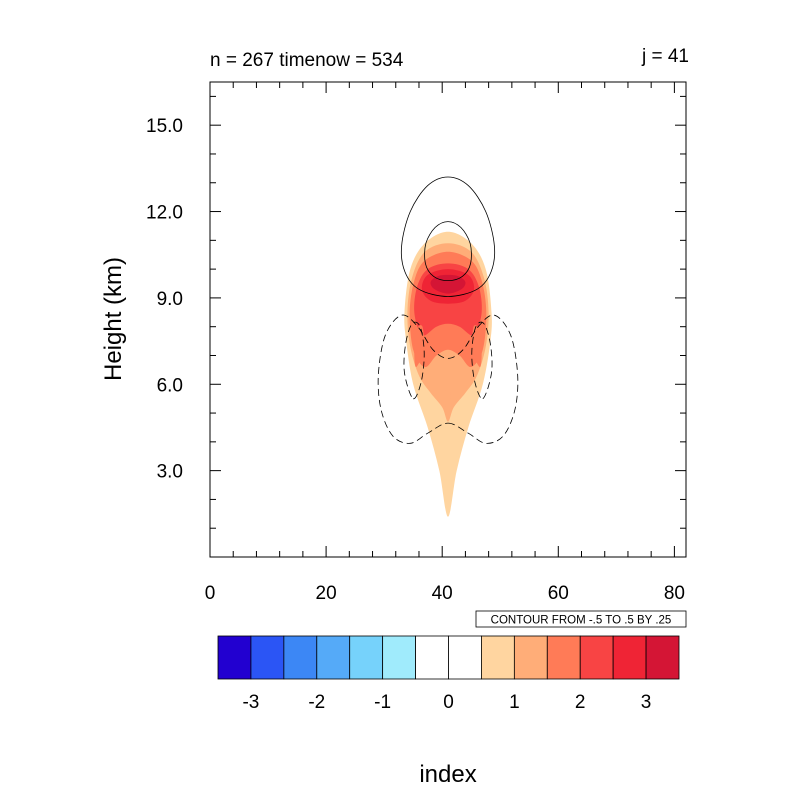  What do you see at coordinates (170, 472) in the screenshot?
I see `y-tick-label: 3.0` at bounding box center [170, 472].